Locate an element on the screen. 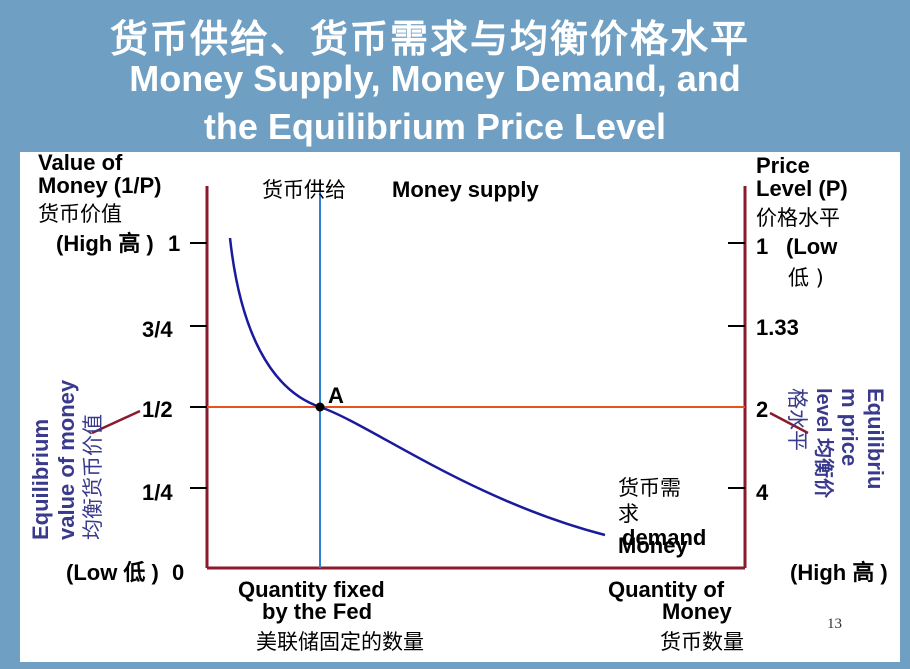  money-demand-label-en-2: demand is located at coordinates (664, 537).